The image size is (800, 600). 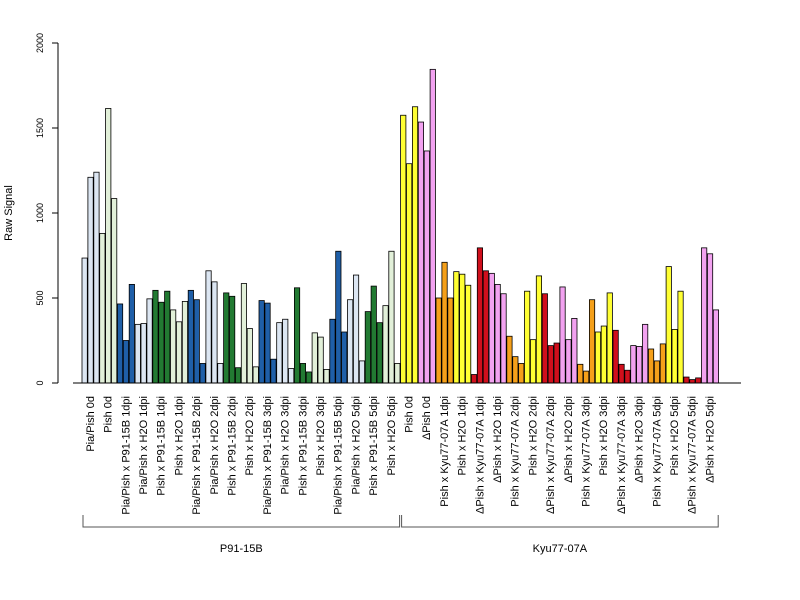 What do you see at coordinates (197, 455) in the screenshot?
I see `x-tick-label-pia-pish-x-p91-15b-2dpi: Pia/Pish x P91-15B 2dpi` at bounding box center [197, 455].